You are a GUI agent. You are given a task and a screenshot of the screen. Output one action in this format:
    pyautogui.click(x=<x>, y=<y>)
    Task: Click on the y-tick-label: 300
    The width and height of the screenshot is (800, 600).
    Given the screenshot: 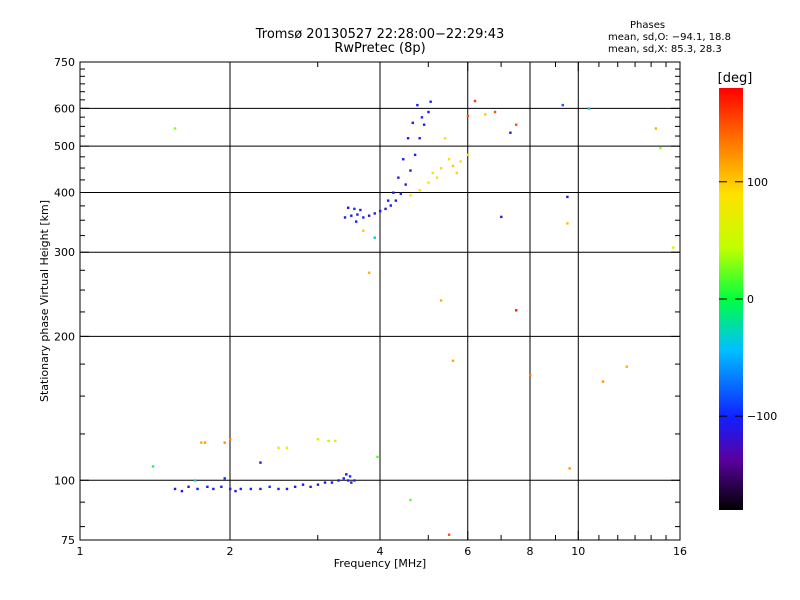 What is the action you would take?
    pyautogui.click(x=64, y=252)
    